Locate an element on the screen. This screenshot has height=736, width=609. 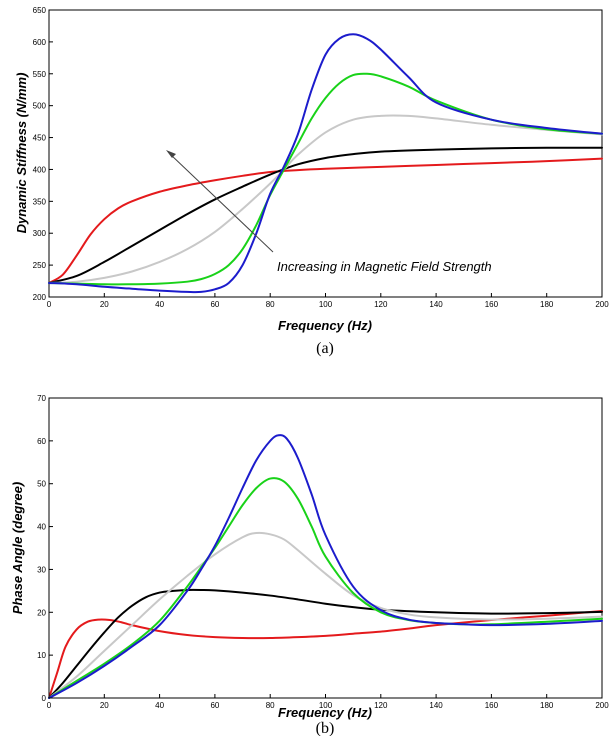
chart-b-x-tick-label: 0 is located at coordinates (49, 705).